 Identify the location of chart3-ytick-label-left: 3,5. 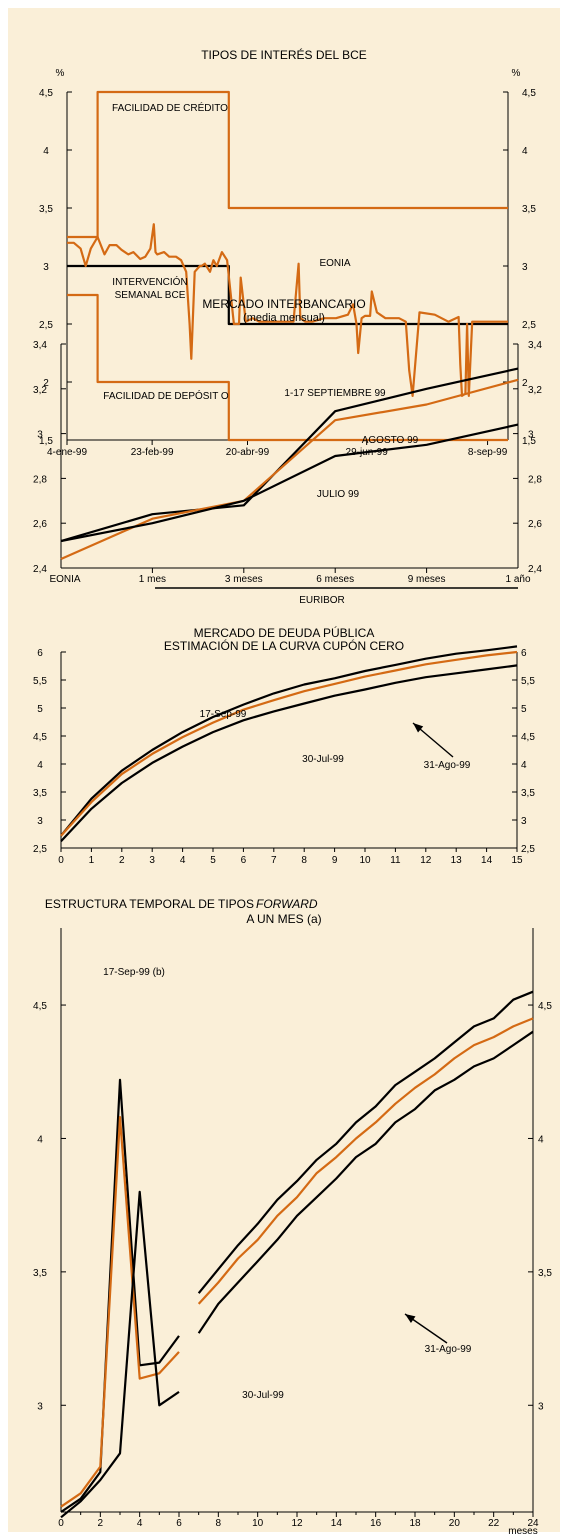
(40, 793).